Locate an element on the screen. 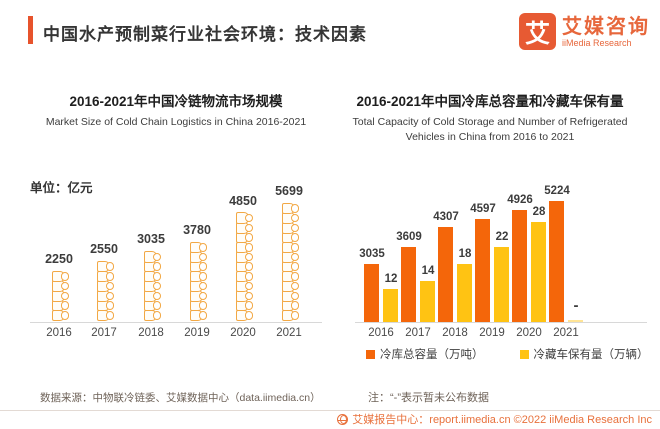 The height and width of the screenshot is (429, 660). chart-legend: 冷库总容量（万吨） 冷藏车保有量（万辆） is located at coordinates (507, 354).